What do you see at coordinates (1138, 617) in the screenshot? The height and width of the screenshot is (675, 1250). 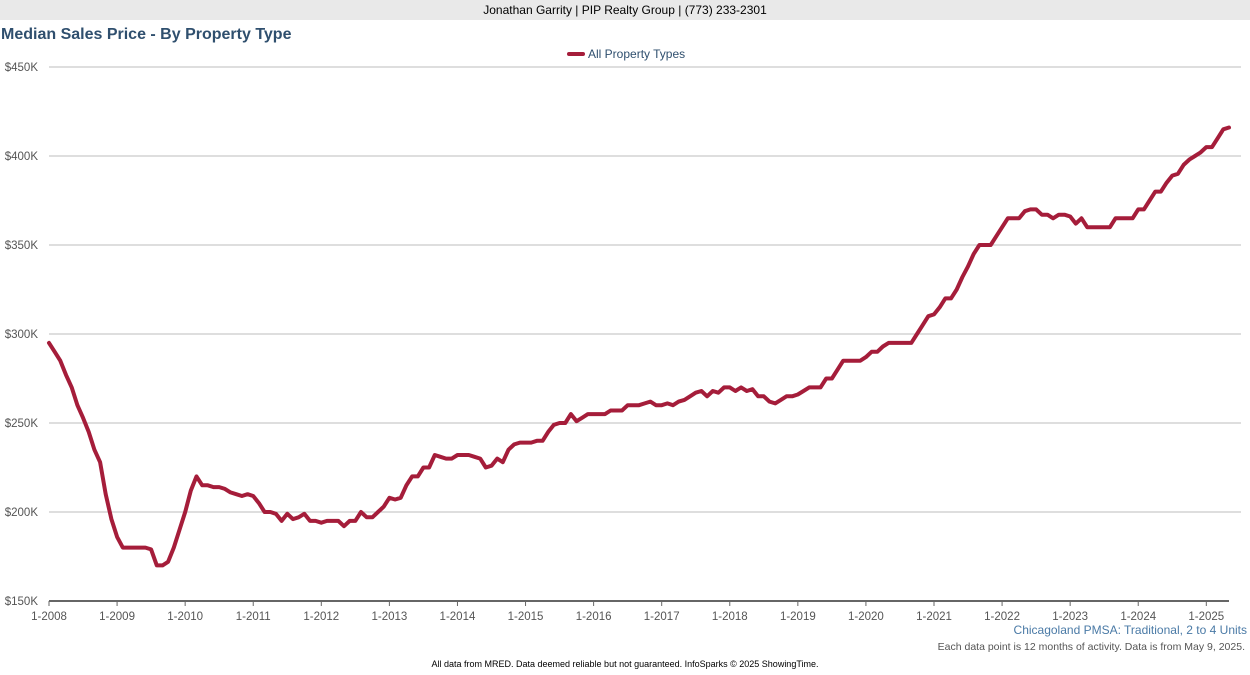 I see `x-tick-label: 1-2024` at bounding box center [1138, 617].